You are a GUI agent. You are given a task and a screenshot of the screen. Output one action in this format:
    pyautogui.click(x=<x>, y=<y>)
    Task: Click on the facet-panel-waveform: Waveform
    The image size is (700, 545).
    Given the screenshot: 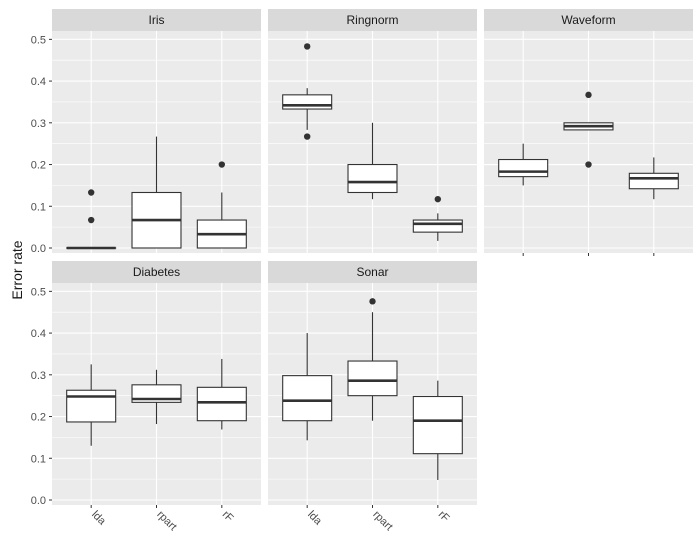 What is the action you would take?
    pyautogui.click(x=588, y=131)
    